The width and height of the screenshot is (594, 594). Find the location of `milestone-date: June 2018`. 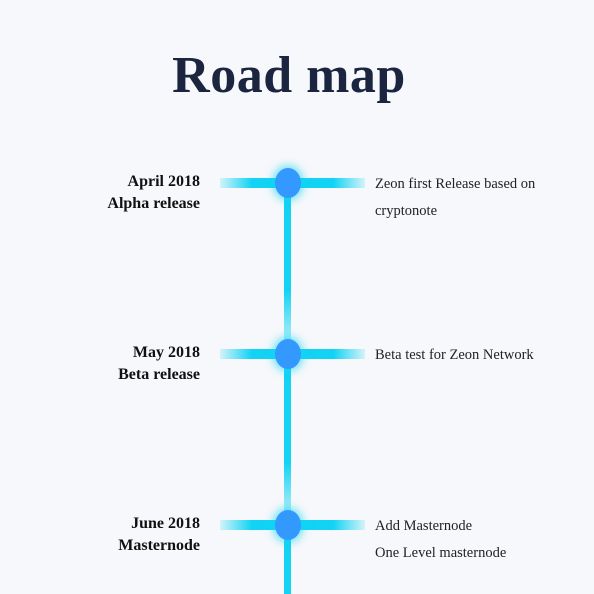

milestone-date: June 2018 is located at coordinates (165, 523).